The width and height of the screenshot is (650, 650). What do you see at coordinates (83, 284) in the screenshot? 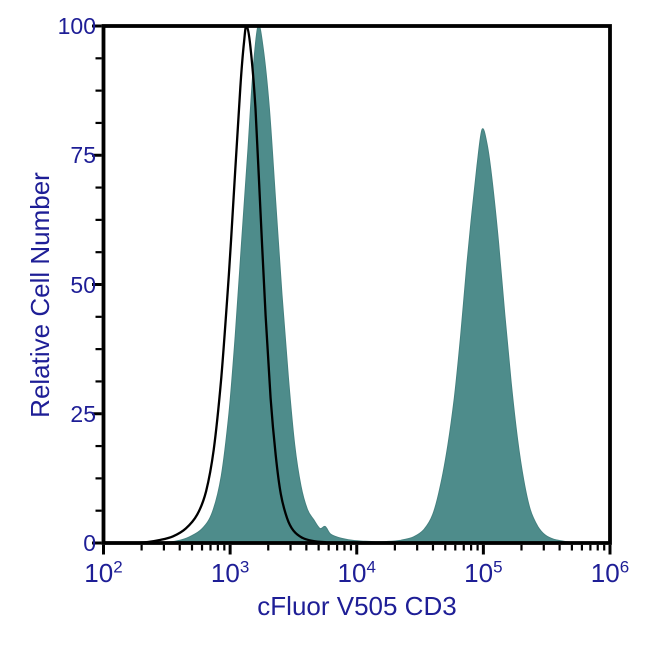
I see `y-tick-label-50: 50` at bounding box center [83, 284].